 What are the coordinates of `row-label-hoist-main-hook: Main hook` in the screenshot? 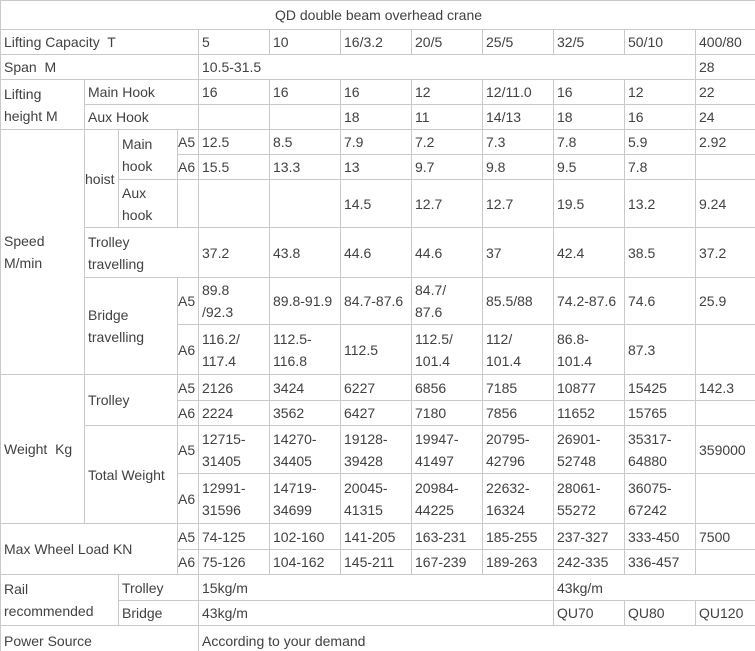 It's located at (148, 154).